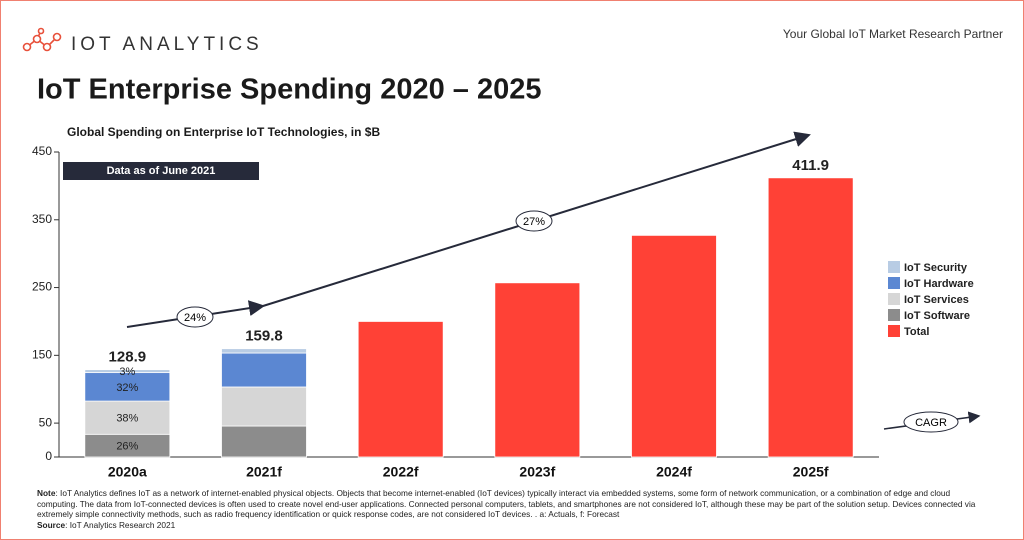  I want to click on y-tick-label: 350, so click(42, 219).